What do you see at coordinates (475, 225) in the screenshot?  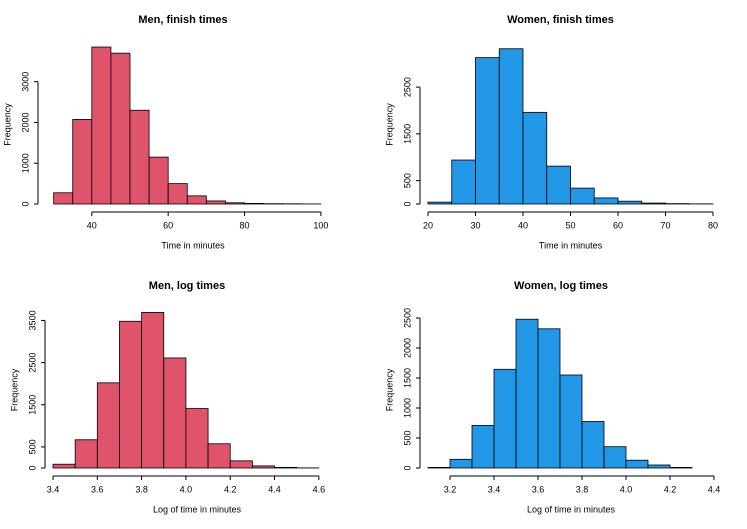 I see `x-tick-label: 30` at bounding box center [475, 225].